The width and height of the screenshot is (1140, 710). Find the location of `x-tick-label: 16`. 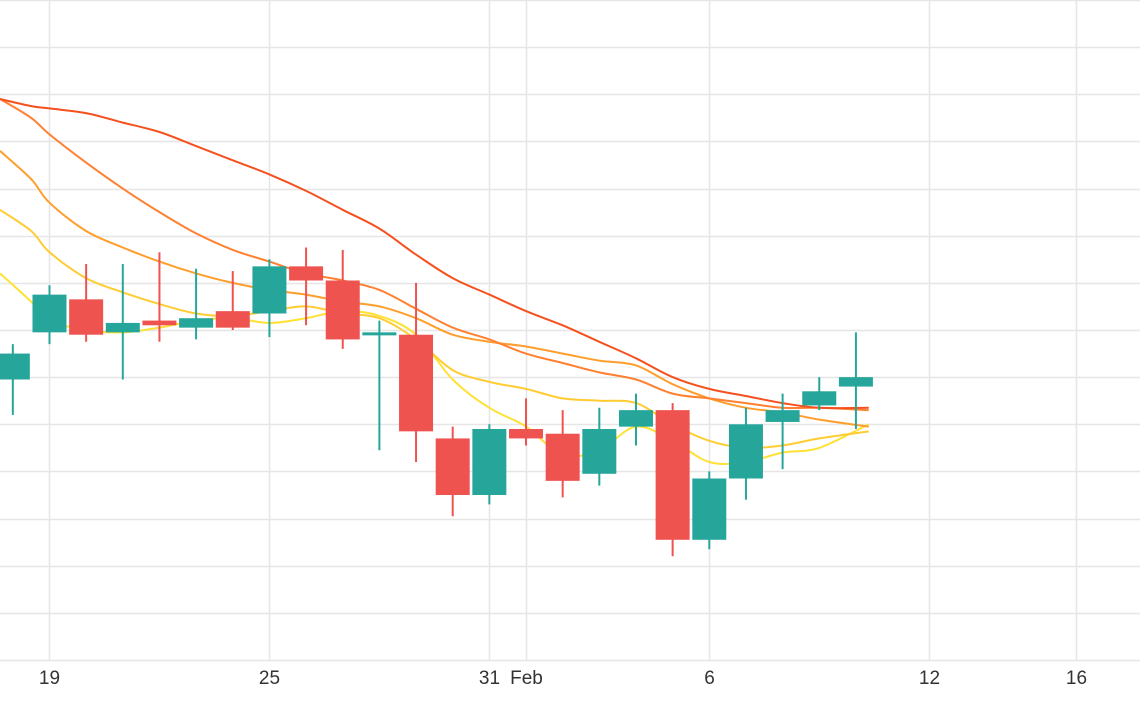

x-tick-label: 16 is located at coordinates (1076, 678).